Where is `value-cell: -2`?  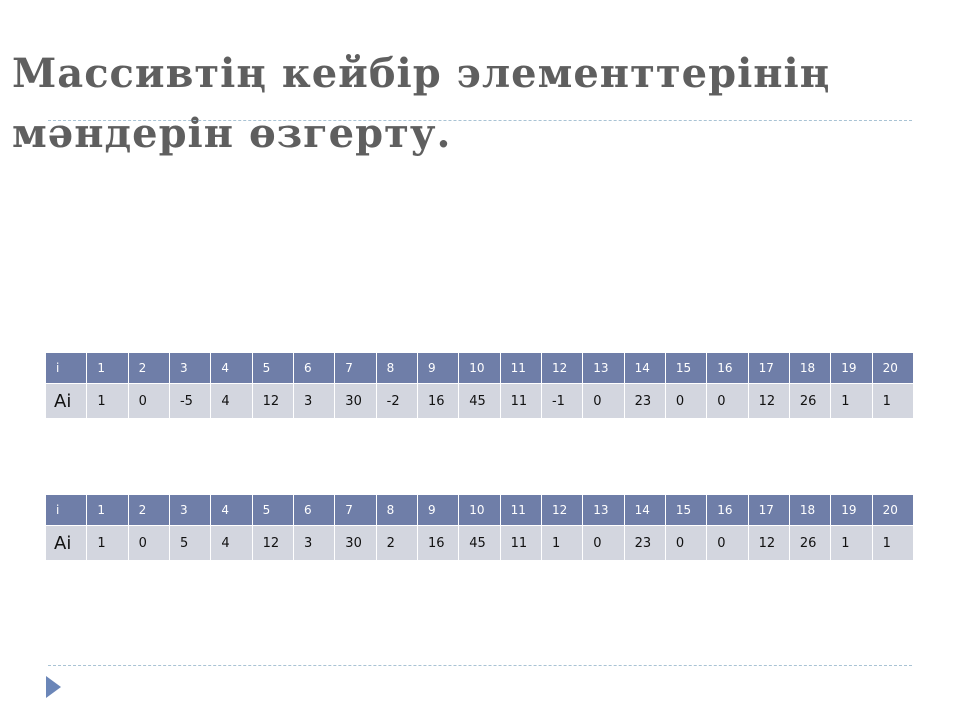
value-cell: -2 is located at coordinates (396, 401).